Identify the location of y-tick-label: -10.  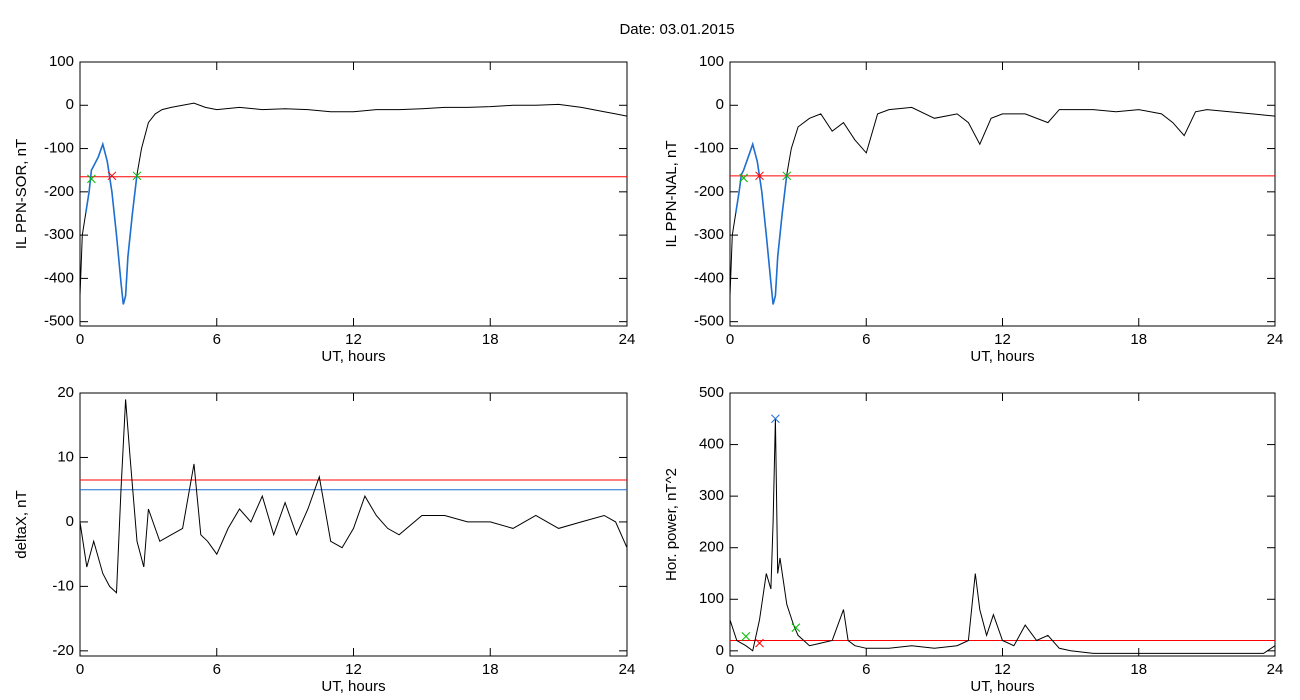
(63, 585).